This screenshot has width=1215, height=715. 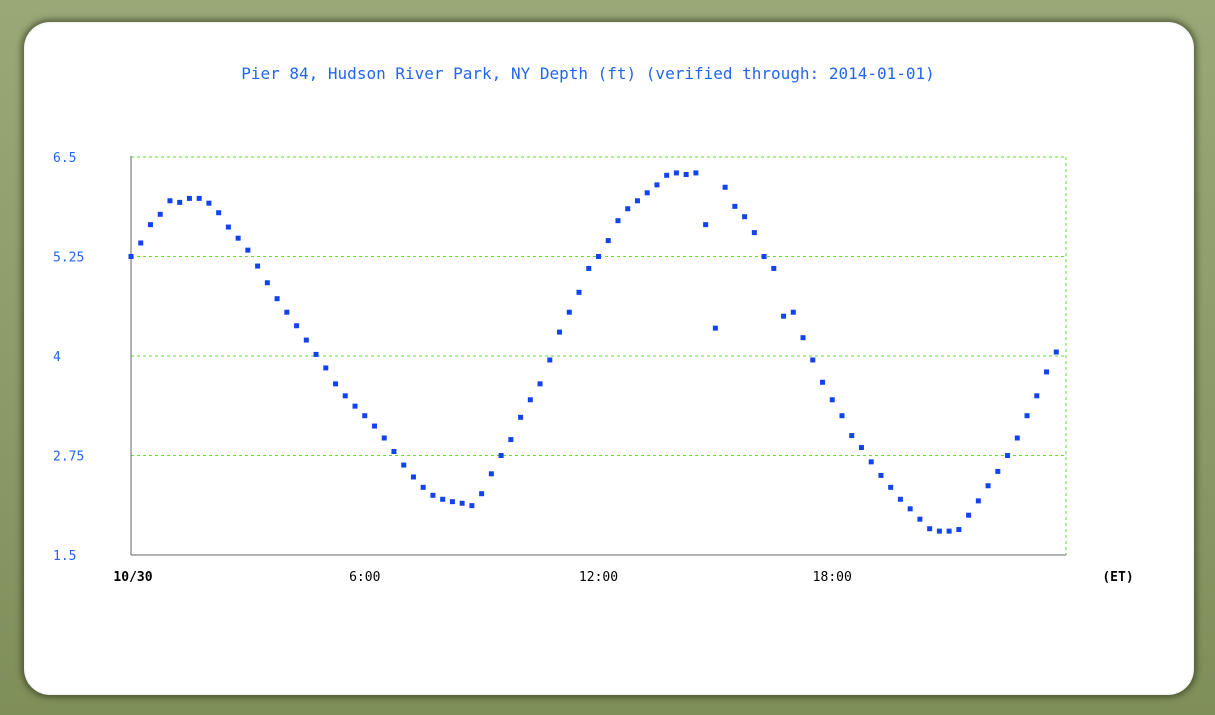 I want to click on y-tick-label: 4, so click(x=57, y=357).